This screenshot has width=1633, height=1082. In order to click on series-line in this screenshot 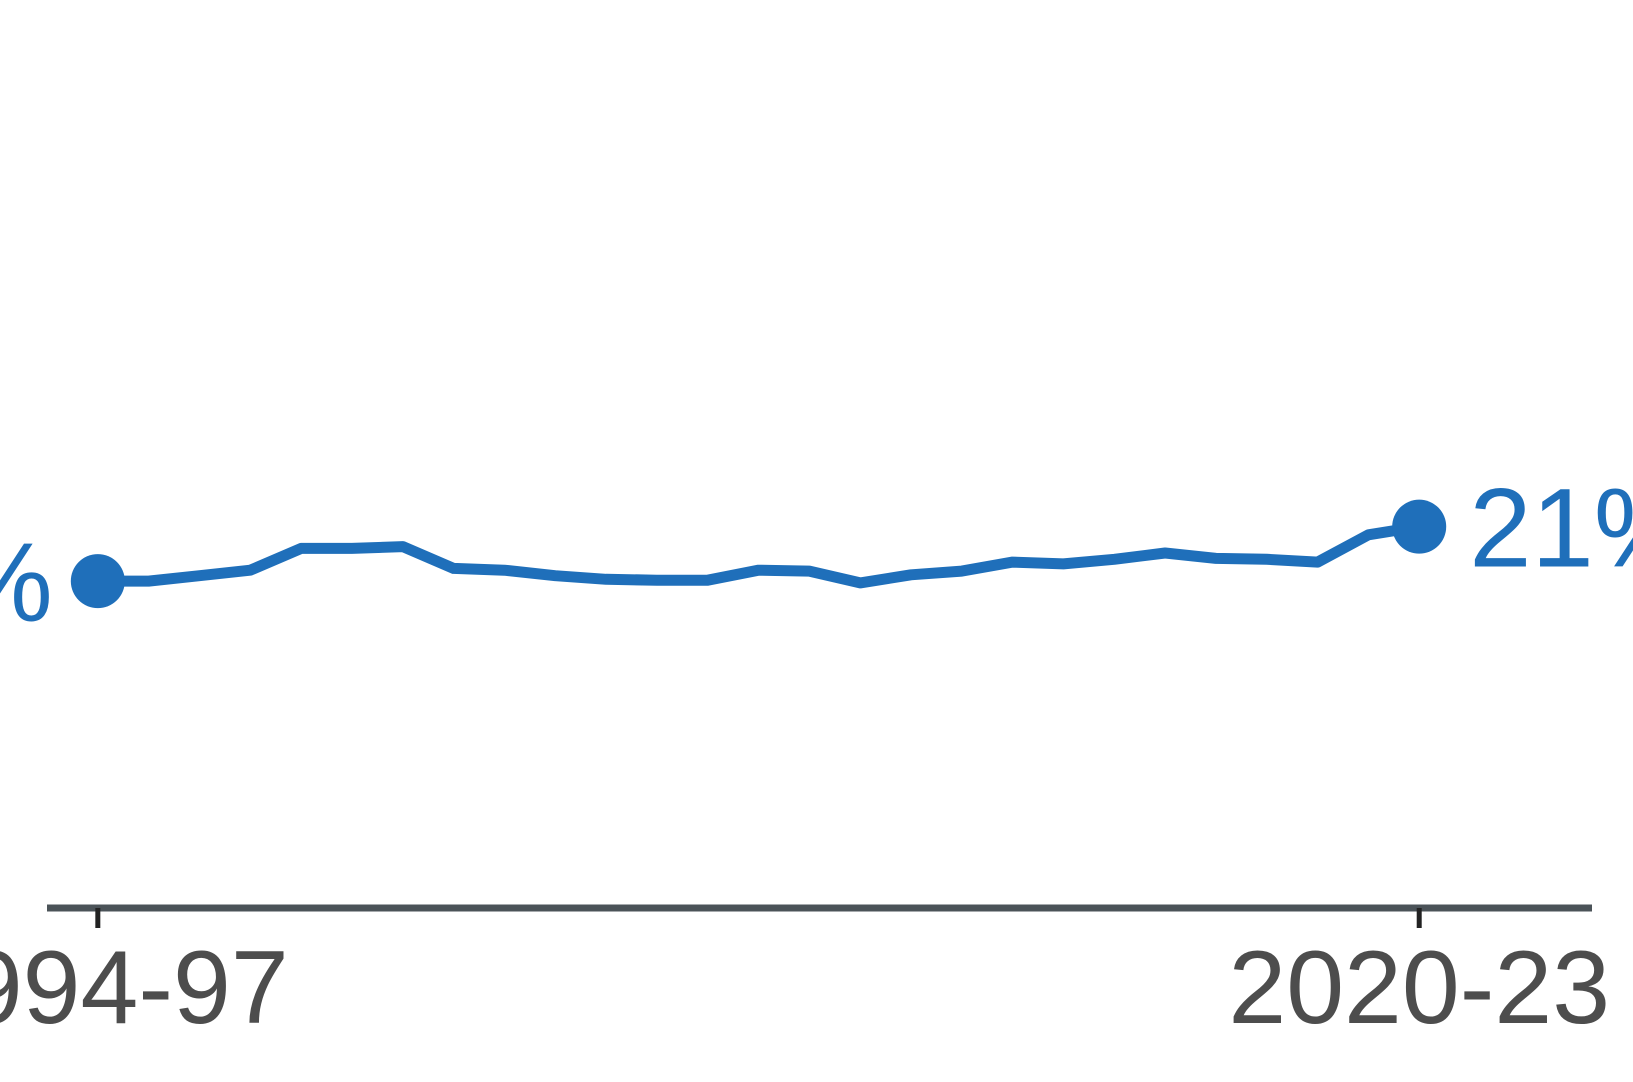, I will do `click(758, 555)`.